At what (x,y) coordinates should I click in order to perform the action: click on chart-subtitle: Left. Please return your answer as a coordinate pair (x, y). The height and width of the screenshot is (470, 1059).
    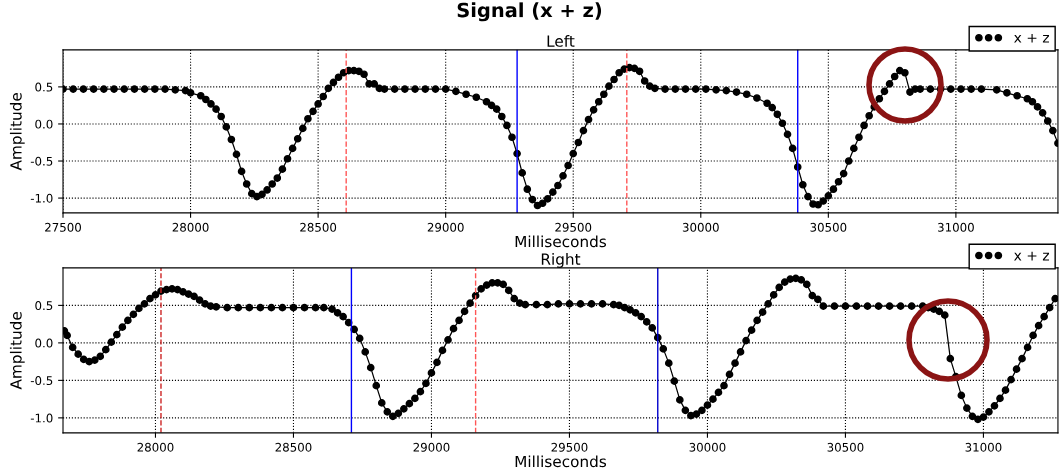
    Looking at the image, I should click on (561, 41).